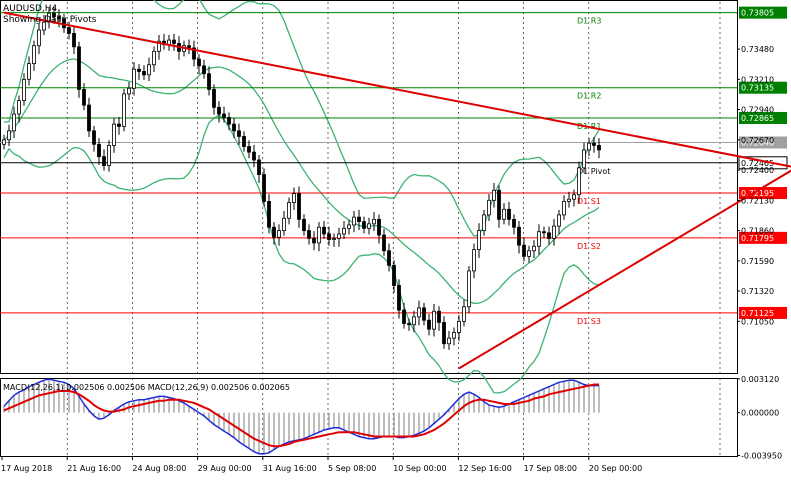 The image size is (791, 482). Describe the element at coordinates (757, 193) in the screenshot. I see `pivot-price-label: 0.72195` at that location.